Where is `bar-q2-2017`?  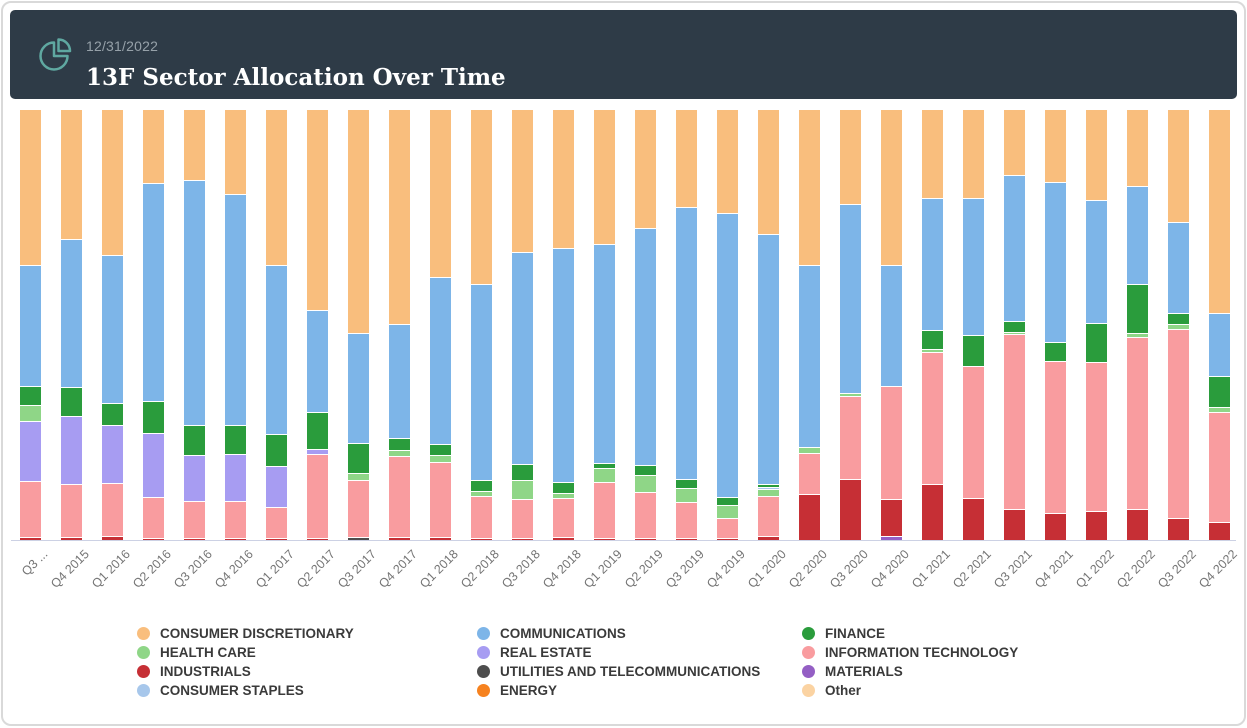 bar-q2-2017 is located at coordinates (317, 325).